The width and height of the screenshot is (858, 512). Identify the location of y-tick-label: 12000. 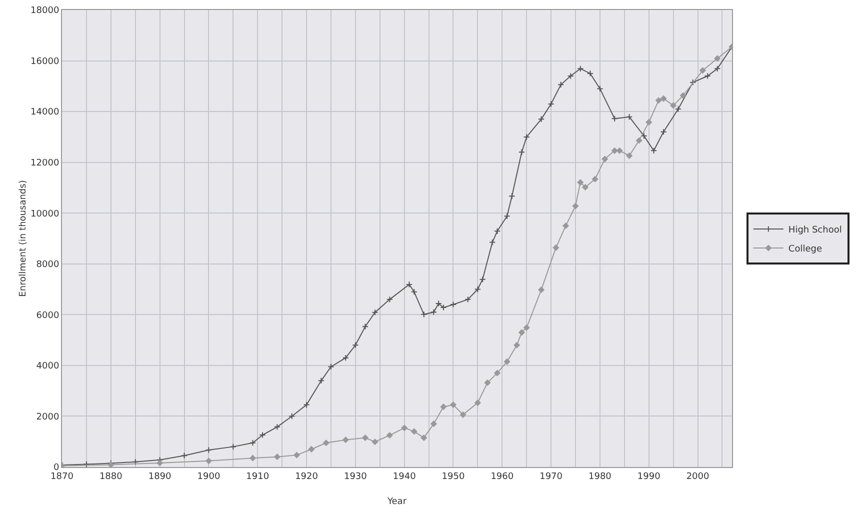
(45, 163).